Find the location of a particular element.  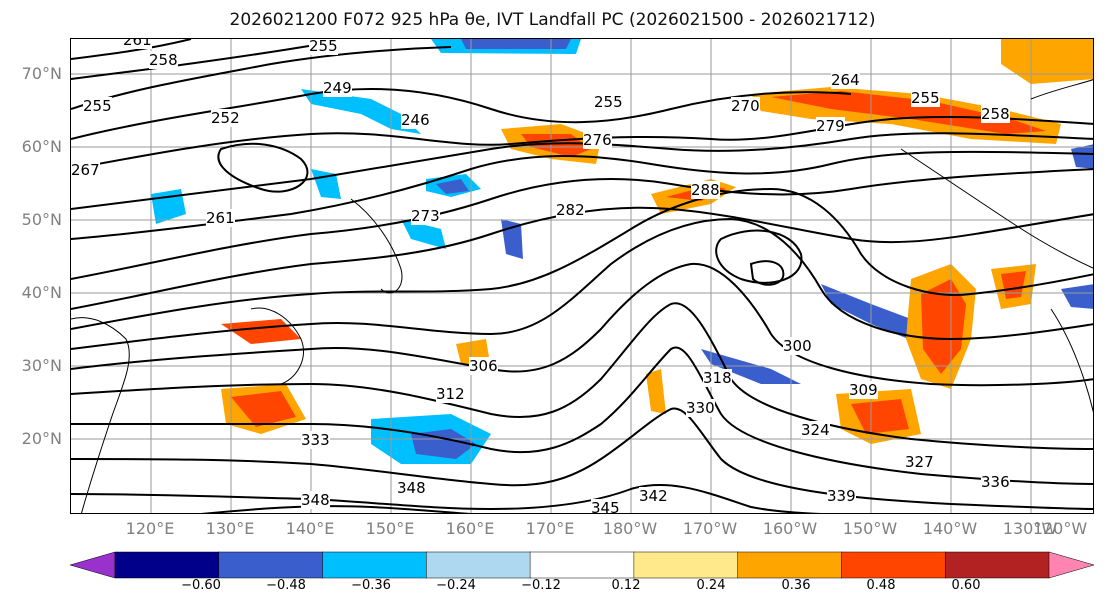

lon-label-140e: 140°E is located at coordinates (310, 528).